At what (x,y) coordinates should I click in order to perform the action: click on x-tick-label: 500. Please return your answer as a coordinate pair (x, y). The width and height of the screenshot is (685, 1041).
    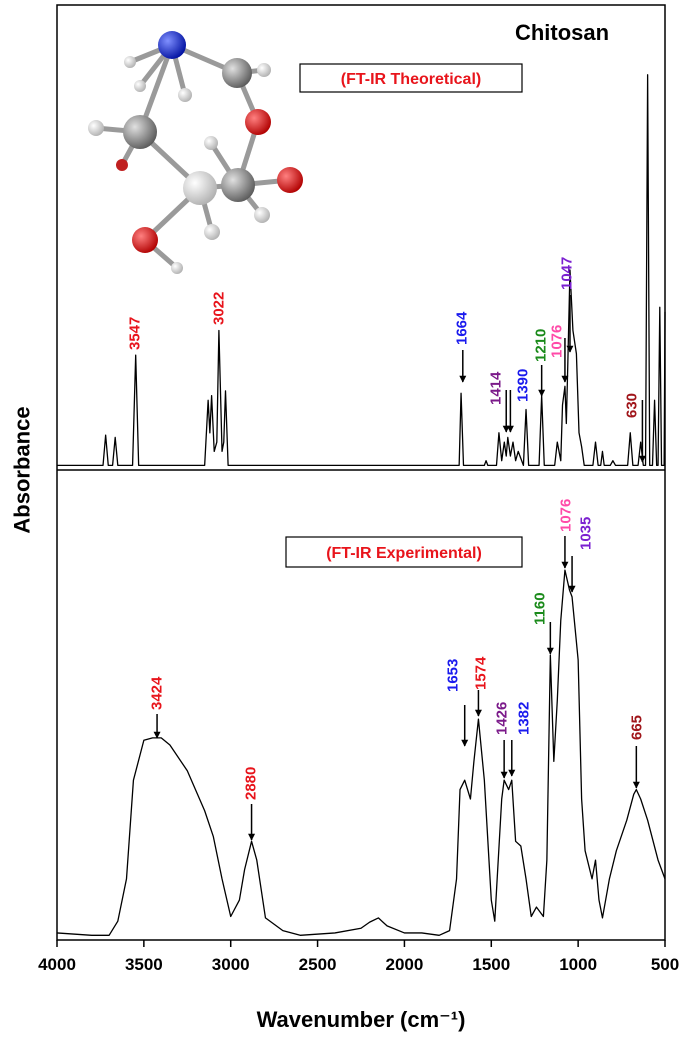
    Looking at the image, I should click on (665, 964).